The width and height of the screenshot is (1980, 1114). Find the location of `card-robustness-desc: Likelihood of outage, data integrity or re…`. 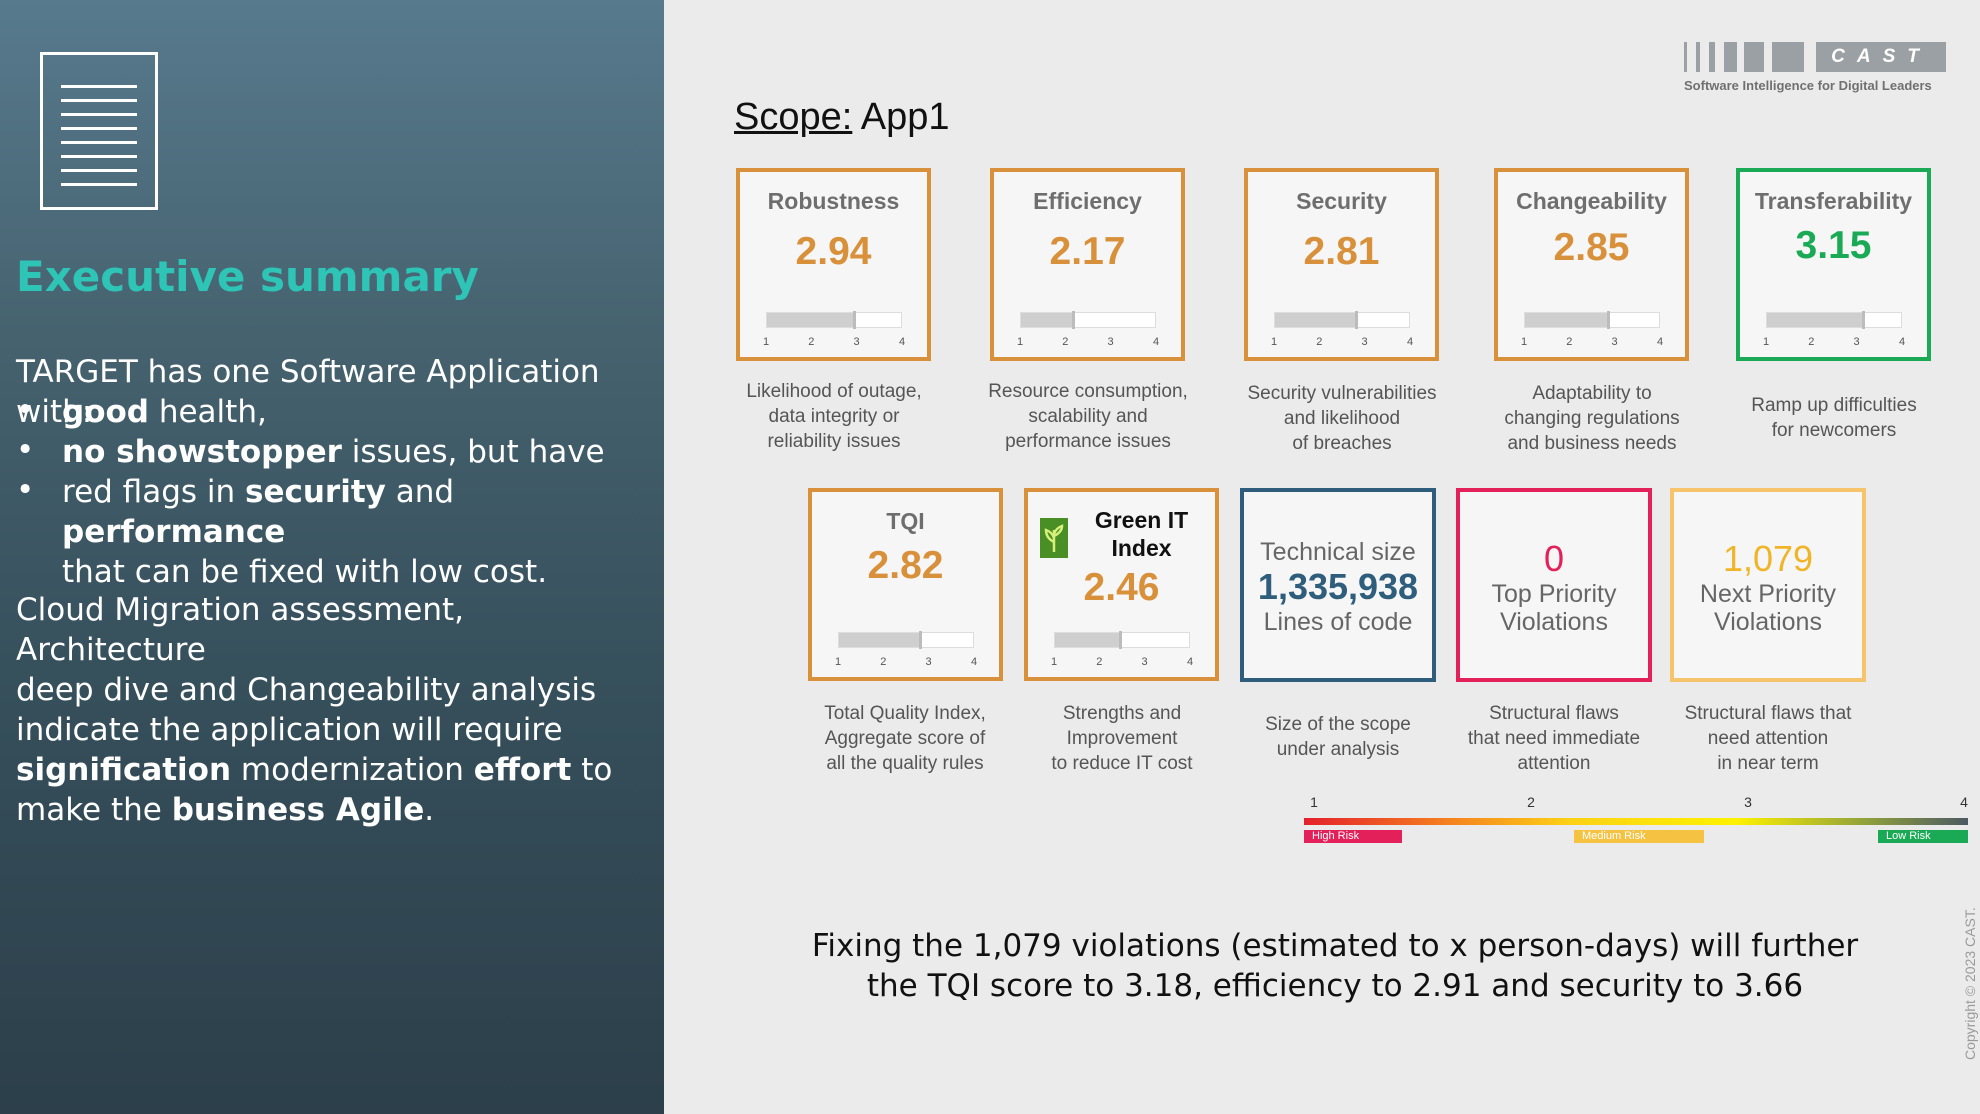

card-robustness-desc: Likelihood of outage, data integrity or re… is located at coordinates (834, 416).